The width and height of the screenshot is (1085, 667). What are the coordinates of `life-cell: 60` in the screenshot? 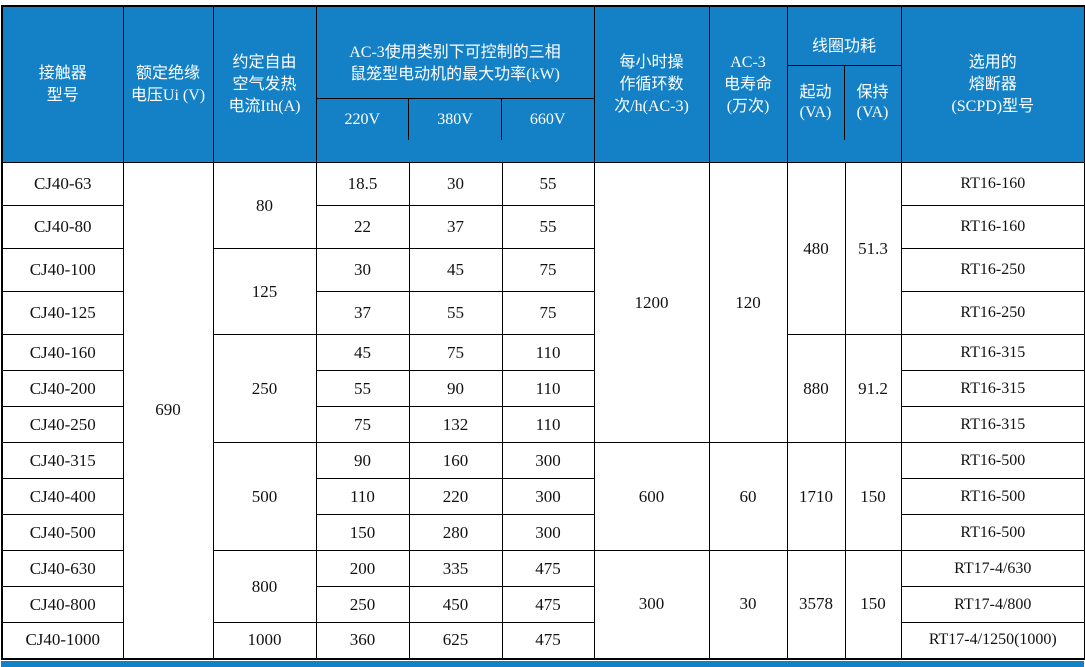 It's located at (748, 496).